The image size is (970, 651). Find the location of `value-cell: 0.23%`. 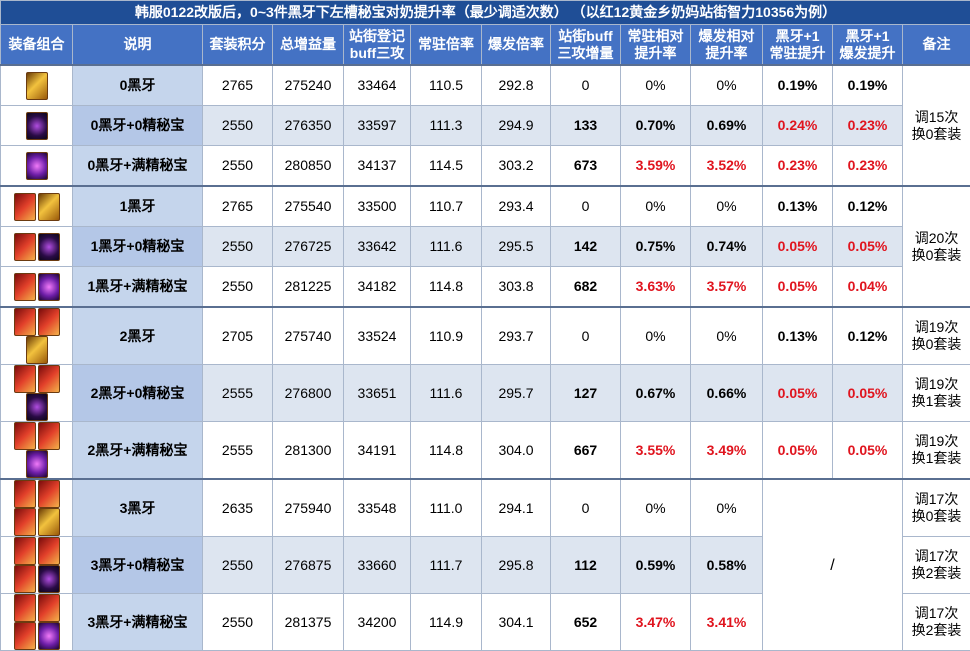

value-cell: 0.23% is located at coordinates (868, 166).